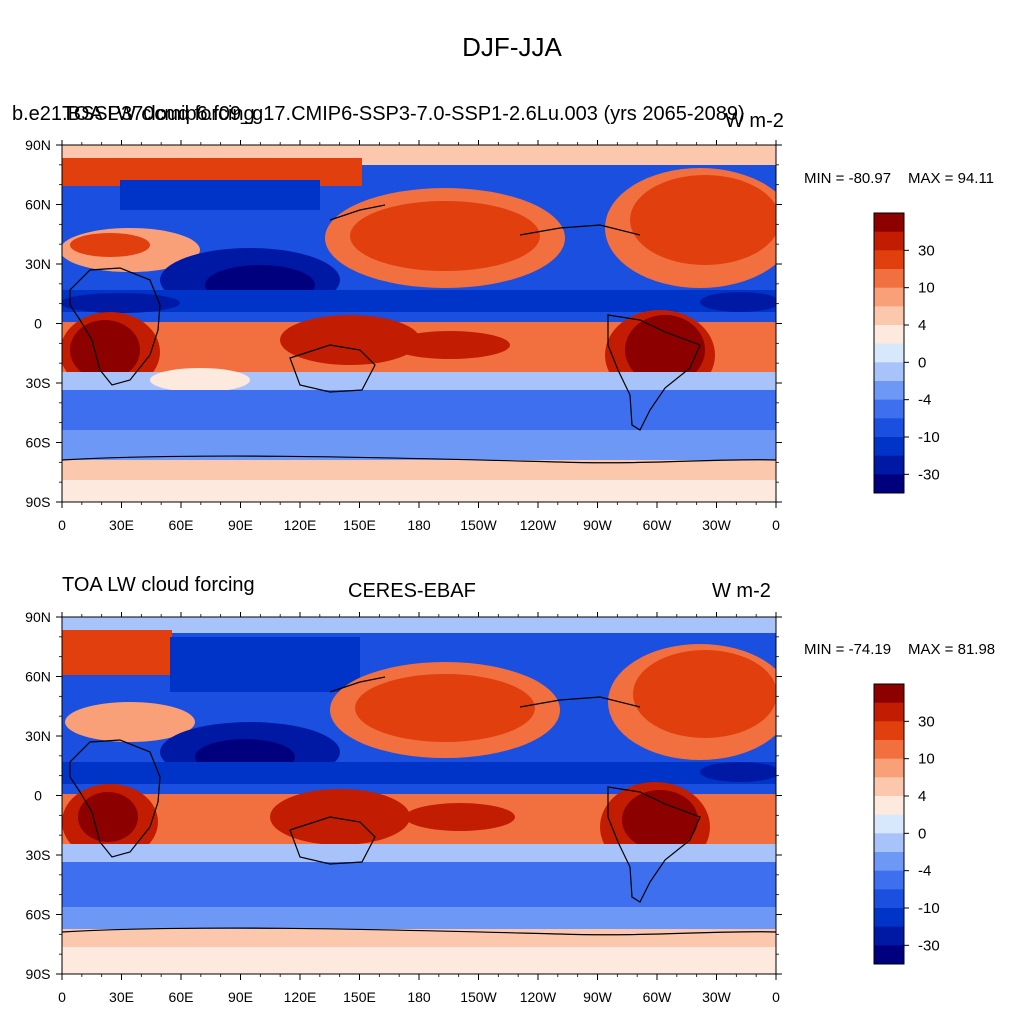 The width and height of the screenshot is (1024, 1024). What do you see at coordinates (158, 114) in the screenshot?
I see `panel1-left-title: TOA LW cloud forcing` at bounding box center [158, 114].